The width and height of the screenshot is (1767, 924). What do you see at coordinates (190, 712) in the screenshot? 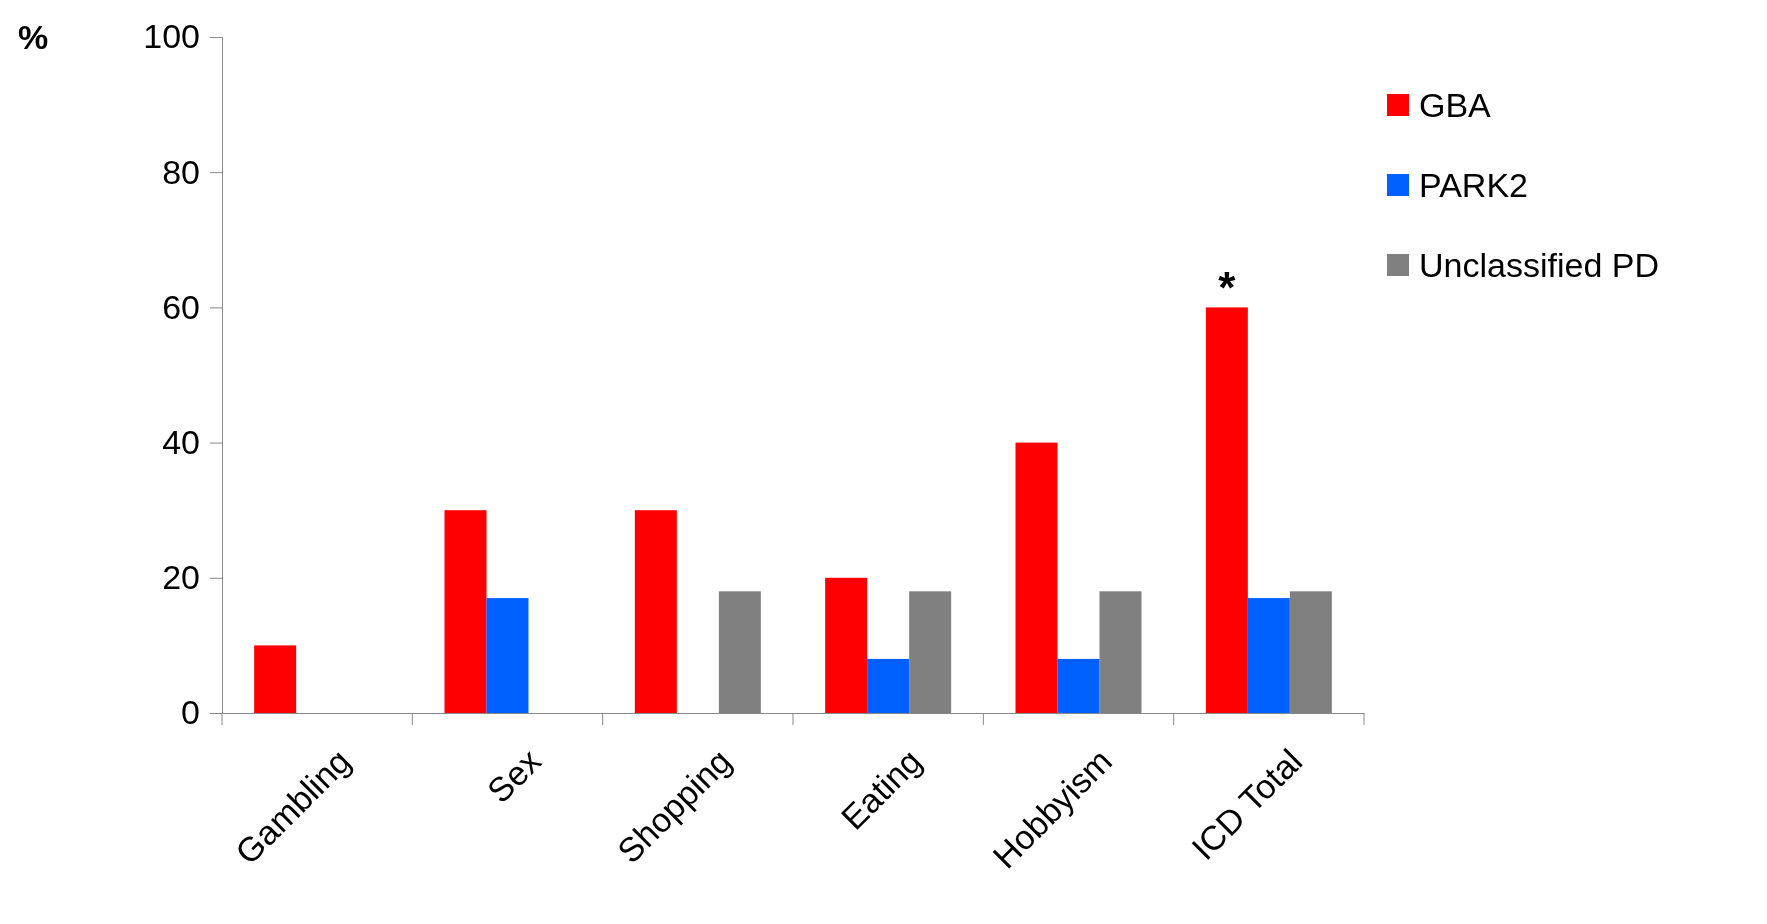
I see `y-tick-label: 0` at bounding box center [190, 712].